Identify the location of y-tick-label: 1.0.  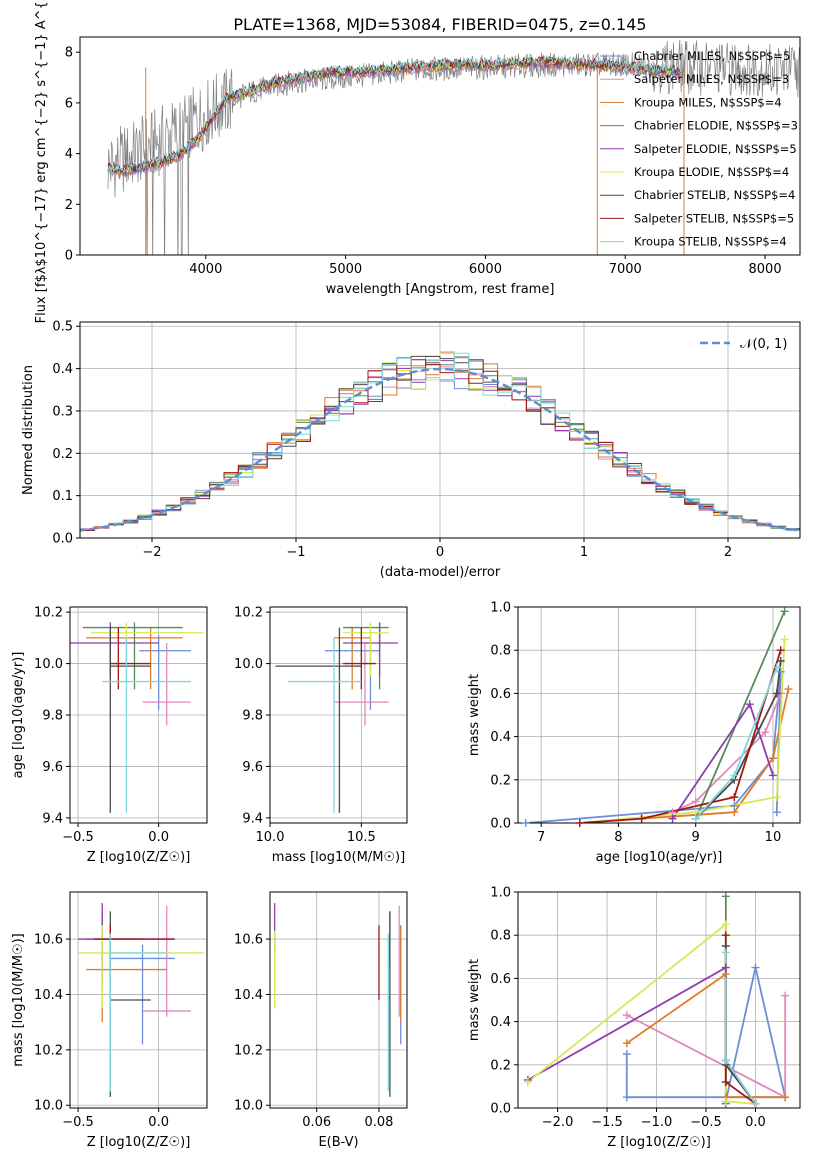
(500, 608).